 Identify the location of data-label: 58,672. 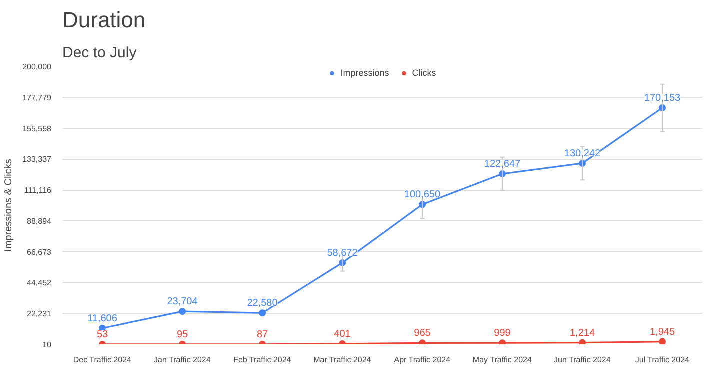
(342, 253).